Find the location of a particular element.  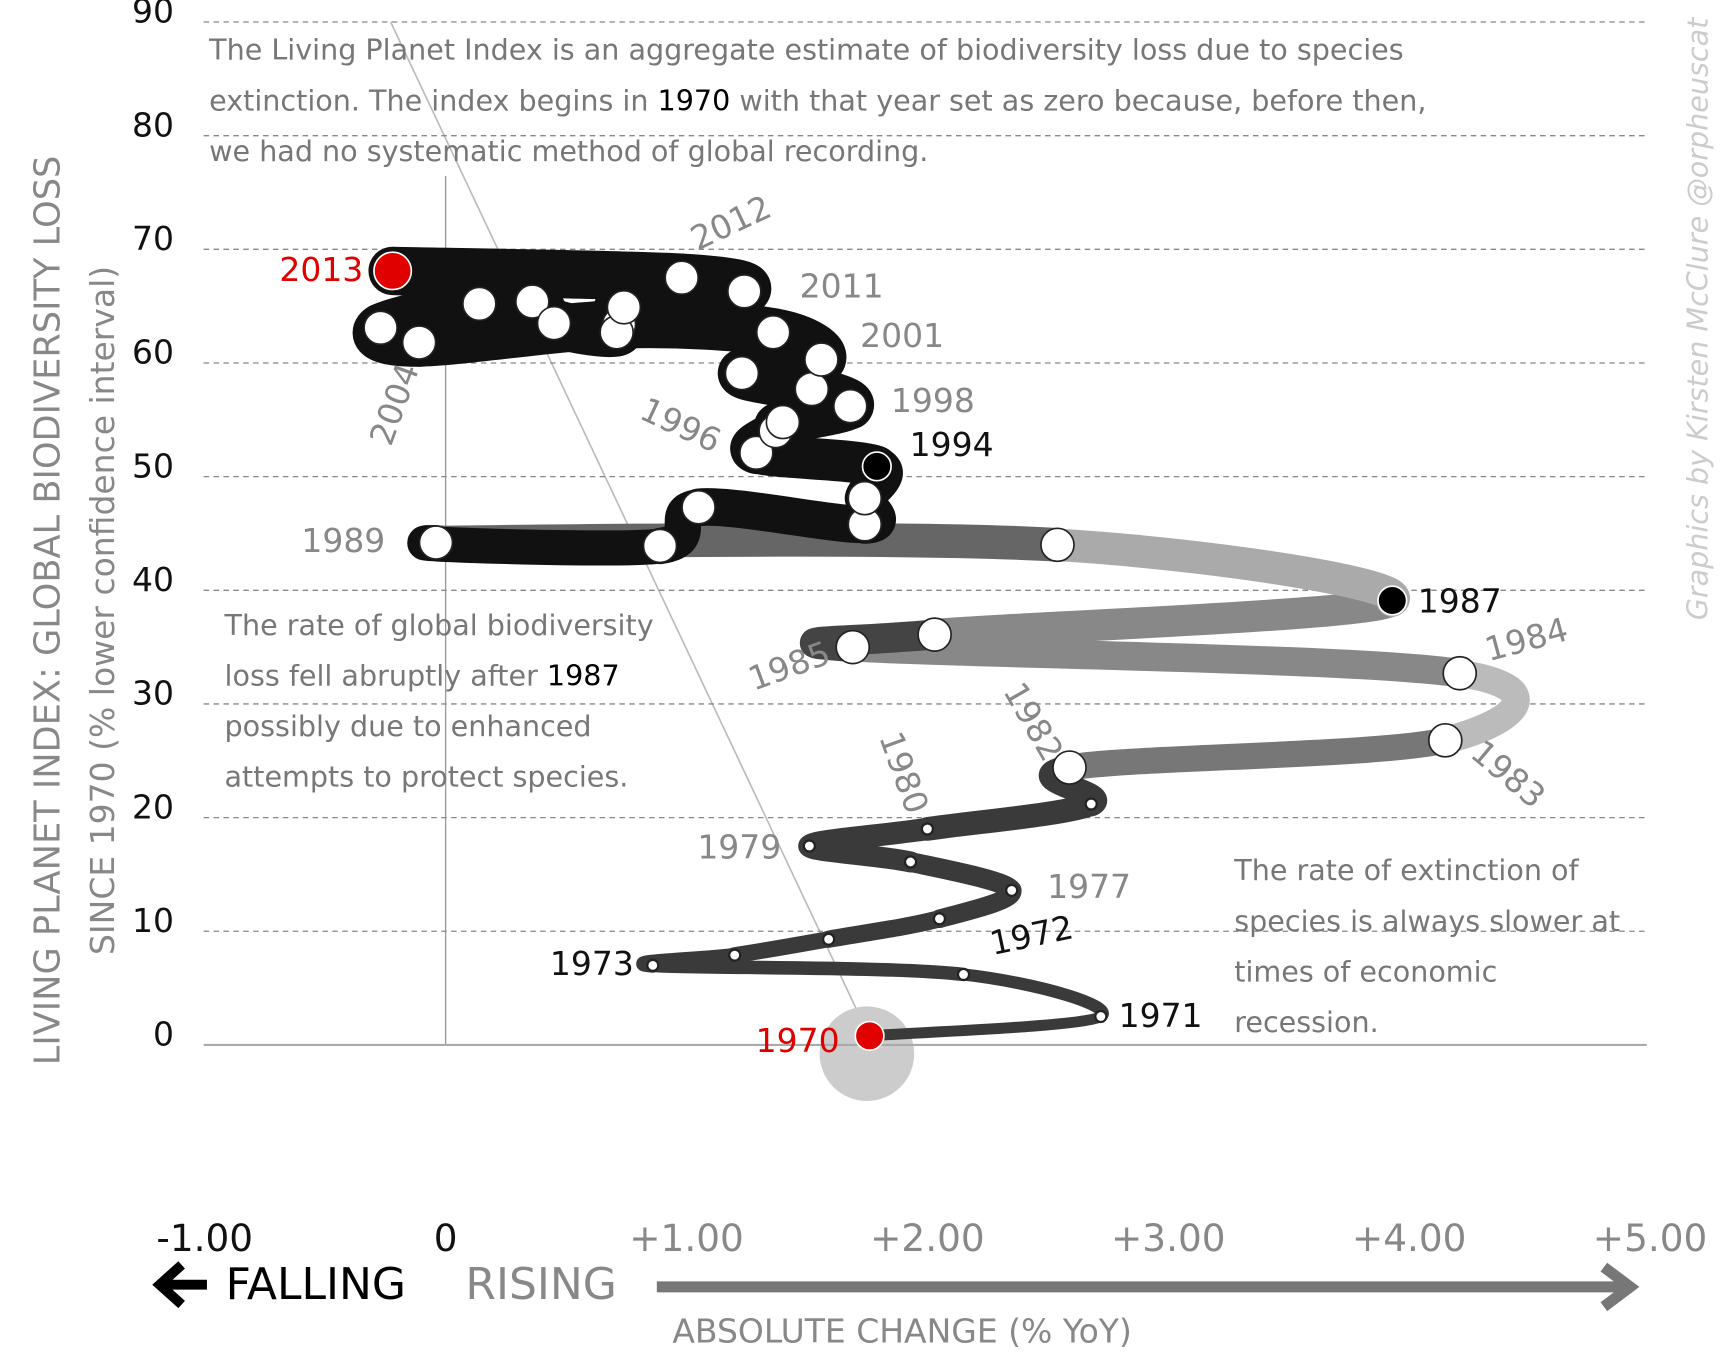

annotation-line: recession. is located at coordinates (1306, 1022).